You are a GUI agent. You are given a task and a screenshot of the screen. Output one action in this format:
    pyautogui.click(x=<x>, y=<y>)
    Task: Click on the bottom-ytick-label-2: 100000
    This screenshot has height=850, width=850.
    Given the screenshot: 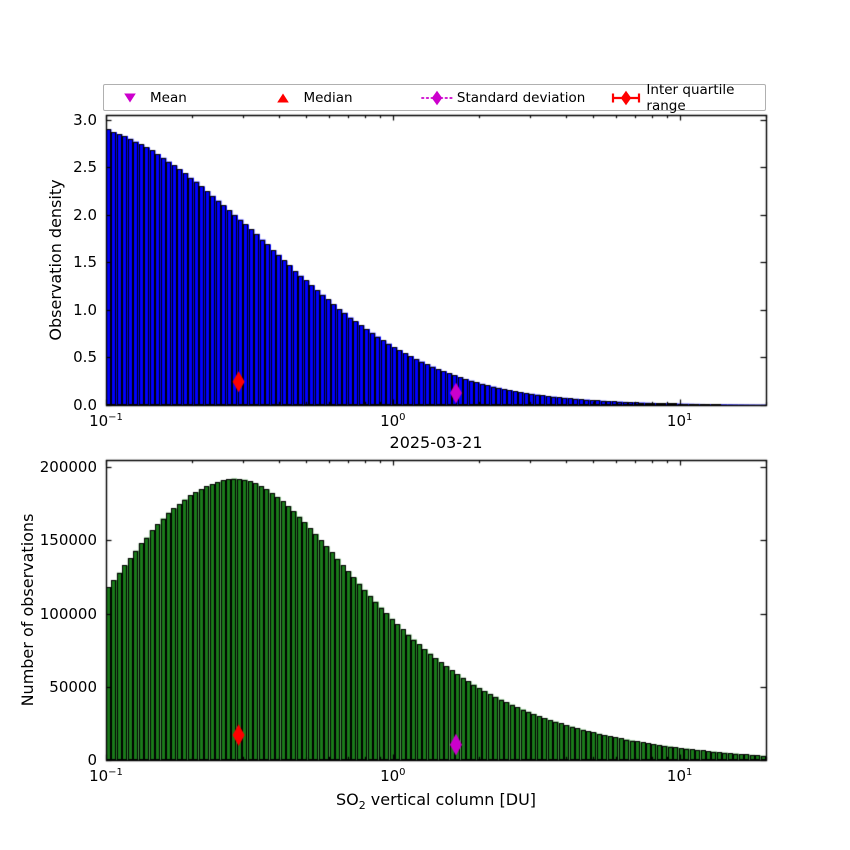 What is the action you would take?
    pyautogui.click(x=68, y=613)
    